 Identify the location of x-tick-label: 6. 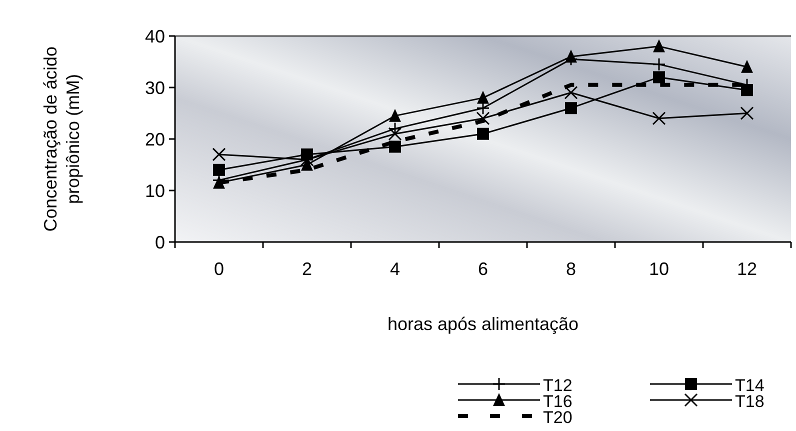
(483, 269).